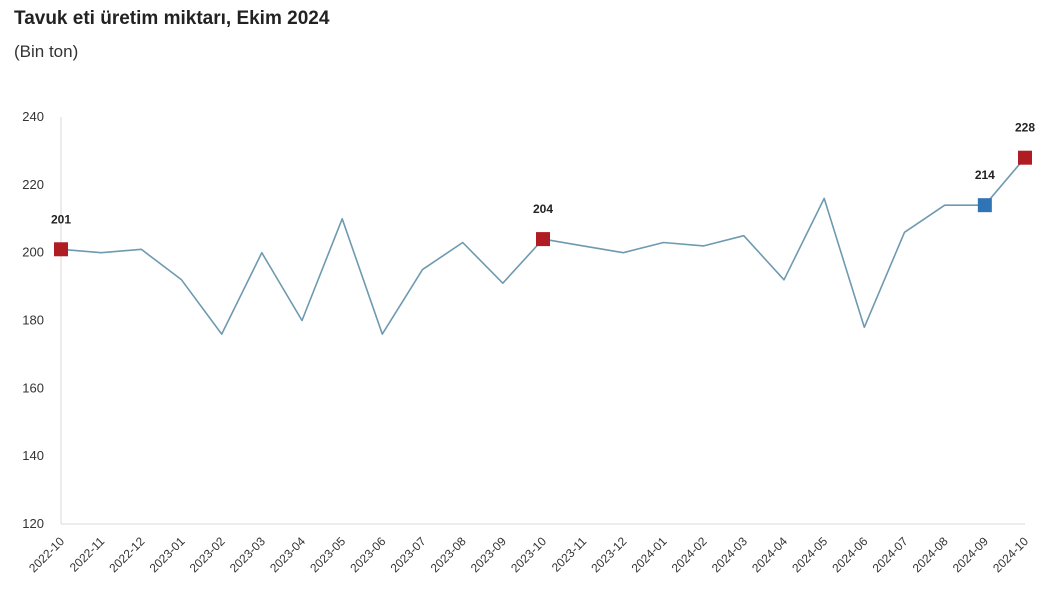  I want to click on x-tick-label: 2024-10, so click(1010, 554).